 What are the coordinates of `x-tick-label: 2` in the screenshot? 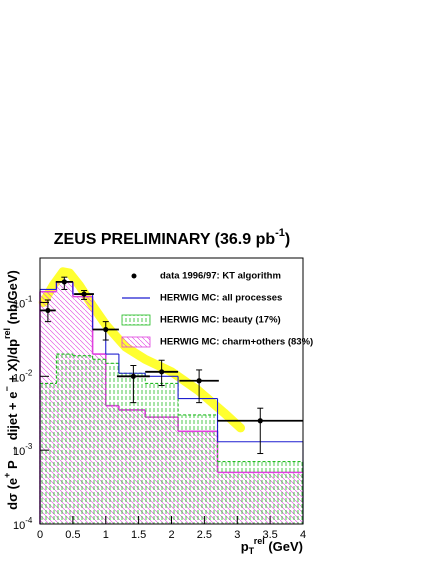 It's located at (171, 535).